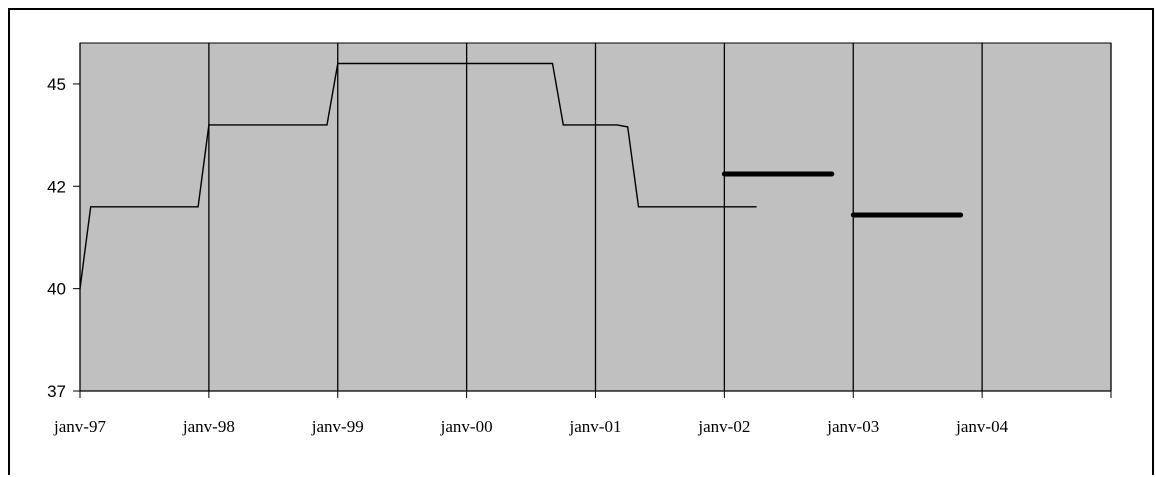 This screenshot has height=477, width=1156. What do you see at coordinates (56, 84) in the screenshot?
I see `y-tick-label: 45` at bounding box center [56, 84].